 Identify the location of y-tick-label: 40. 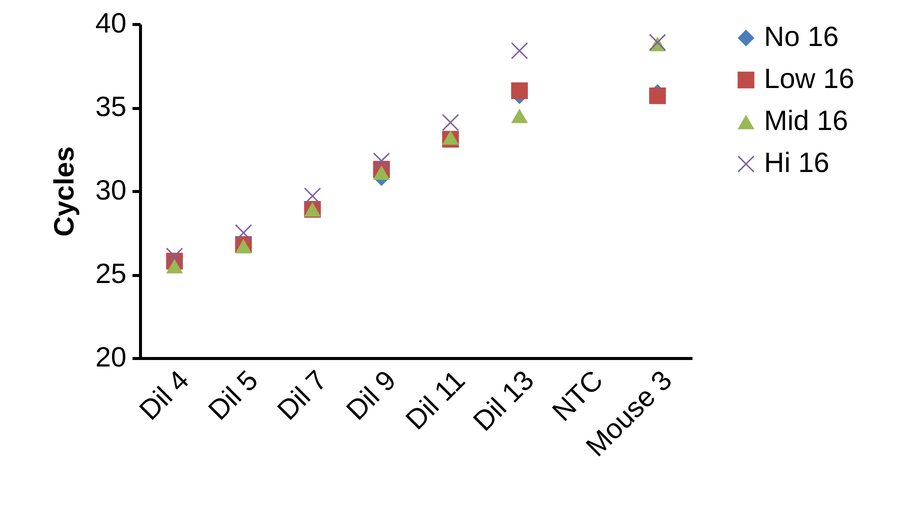
(110, 23).